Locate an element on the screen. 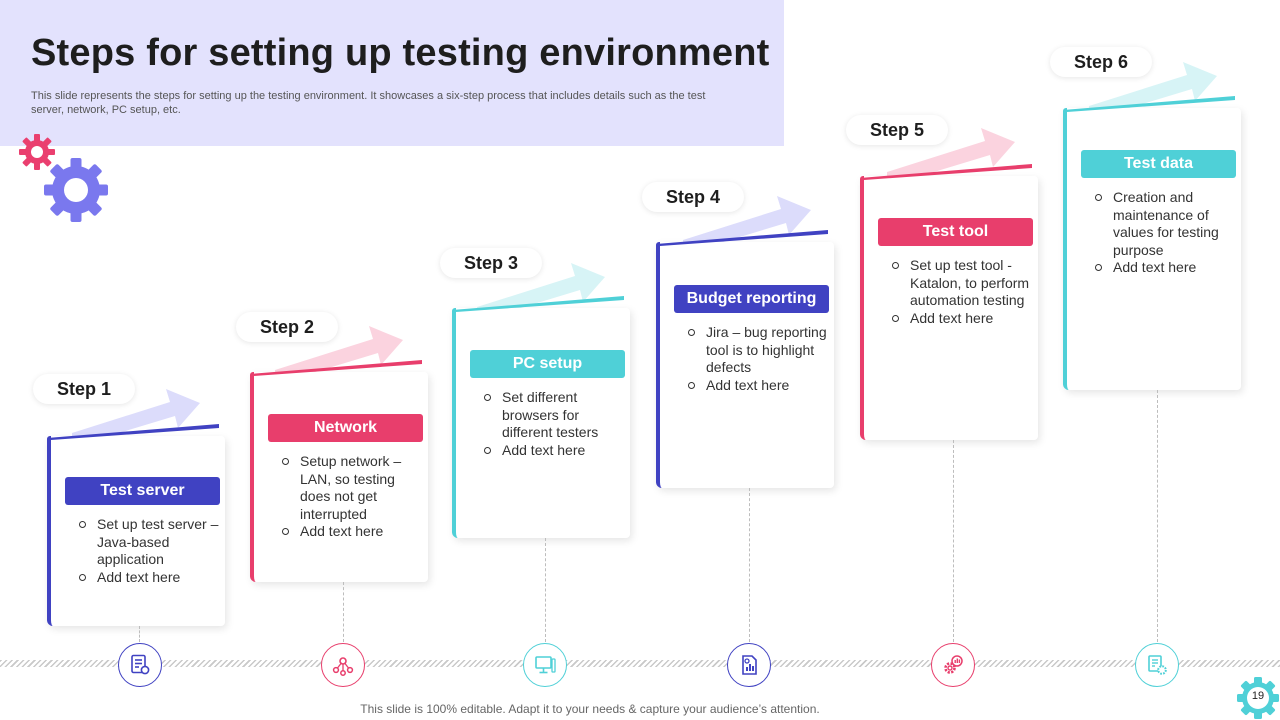 This screenshot has height=720, width=1280. computer-icon is located at coordinates (545, 665).